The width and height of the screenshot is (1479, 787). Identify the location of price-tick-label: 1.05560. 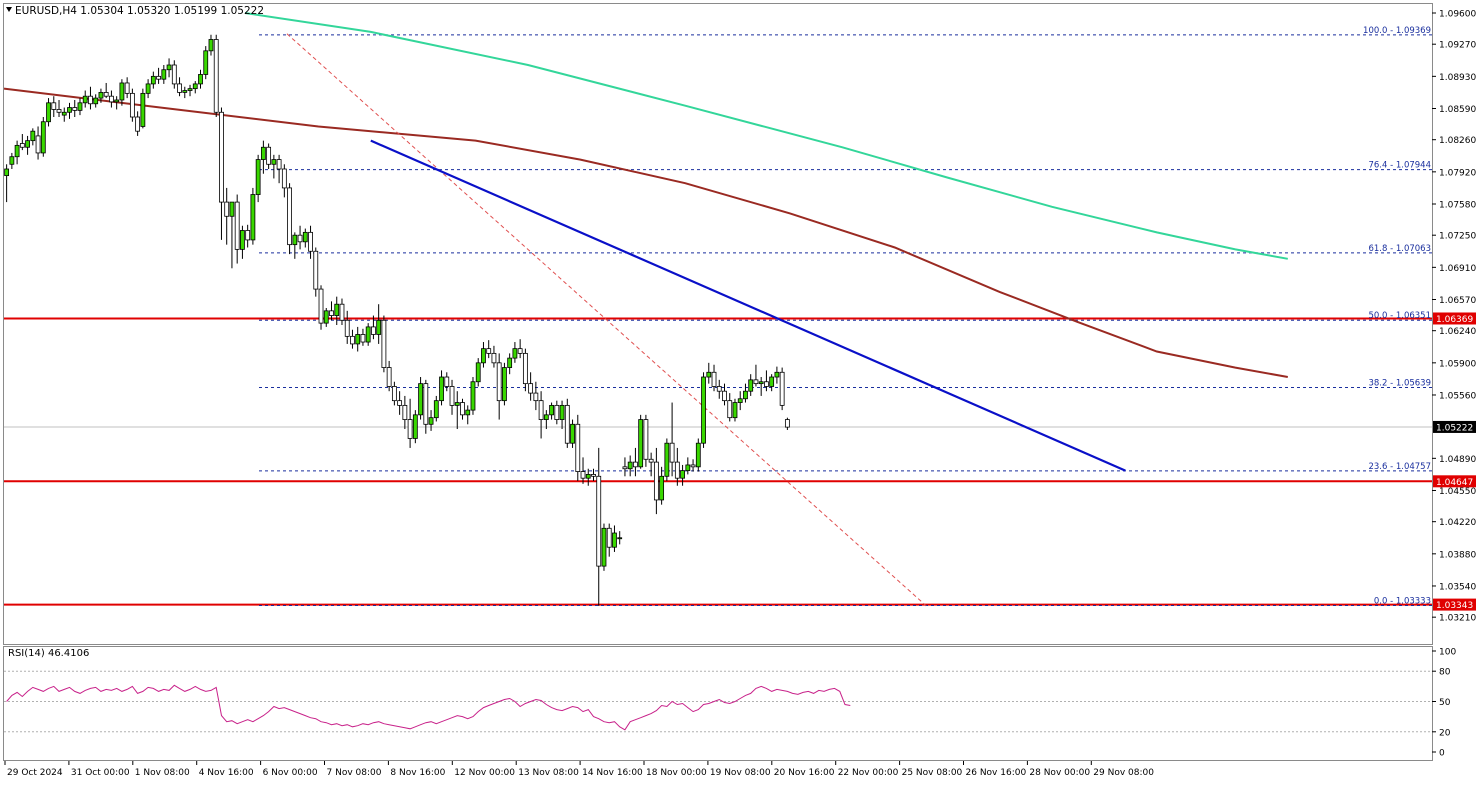
(1457, 396).